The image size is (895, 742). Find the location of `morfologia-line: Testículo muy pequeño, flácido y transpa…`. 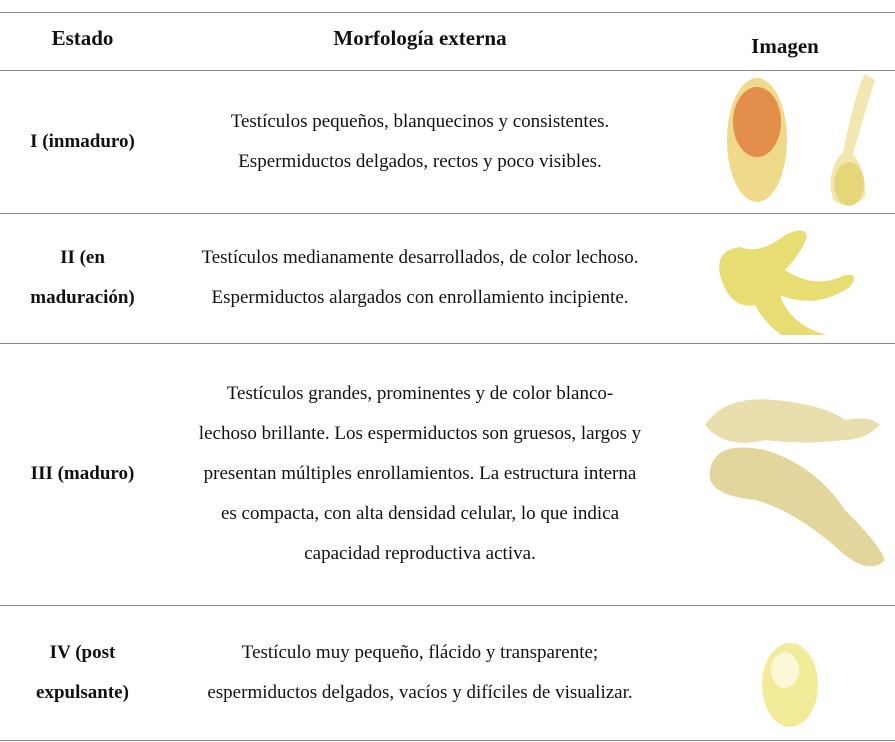

morfologia-line: Testículo muy pequeño, flácido y transpa… is located at coordinates (420, 652).